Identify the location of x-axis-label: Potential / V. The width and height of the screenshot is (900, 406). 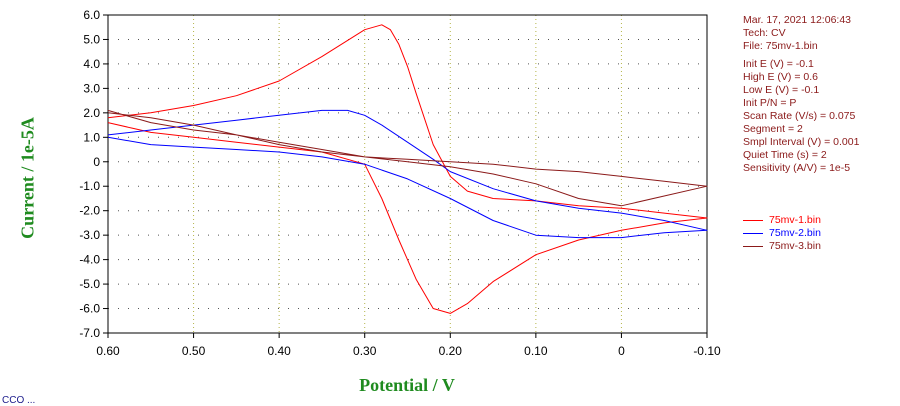
(407, 385).